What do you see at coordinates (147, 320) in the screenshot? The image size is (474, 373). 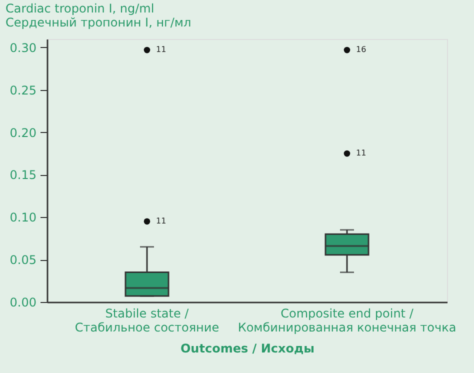 I see `x-tick-label: Stabile state / Стабильное состояние` at bounding box center [147, 320].